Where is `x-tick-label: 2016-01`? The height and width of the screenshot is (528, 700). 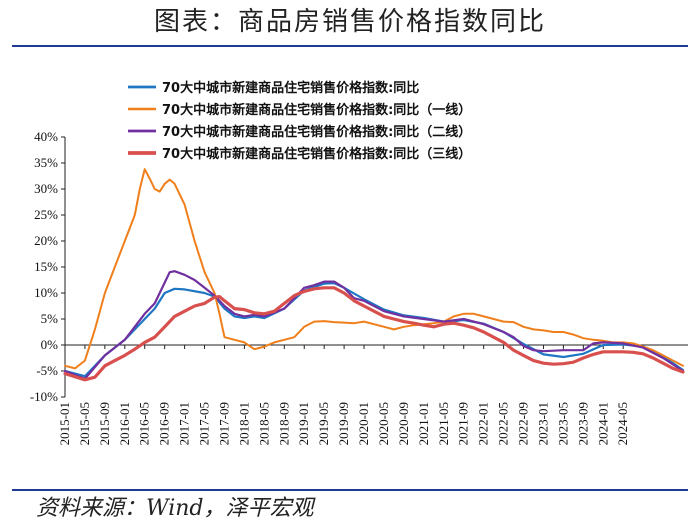 x-tick-label: 2016-01 is located at coordinates (124, 423).